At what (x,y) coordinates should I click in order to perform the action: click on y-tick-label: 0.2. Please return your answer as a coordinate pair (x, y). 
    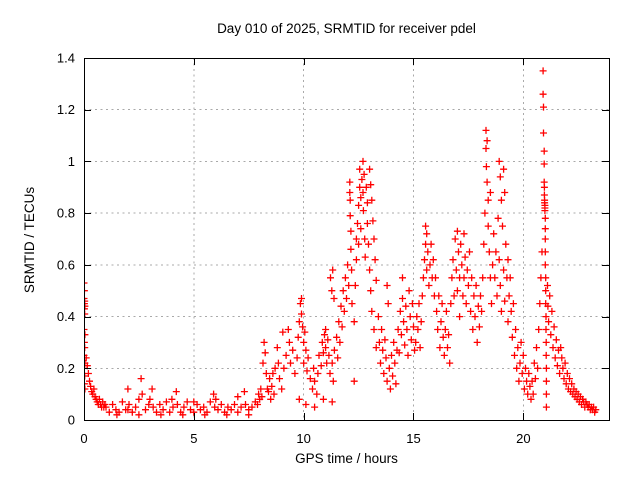
    Looking at the image, I should click on (66, 368).